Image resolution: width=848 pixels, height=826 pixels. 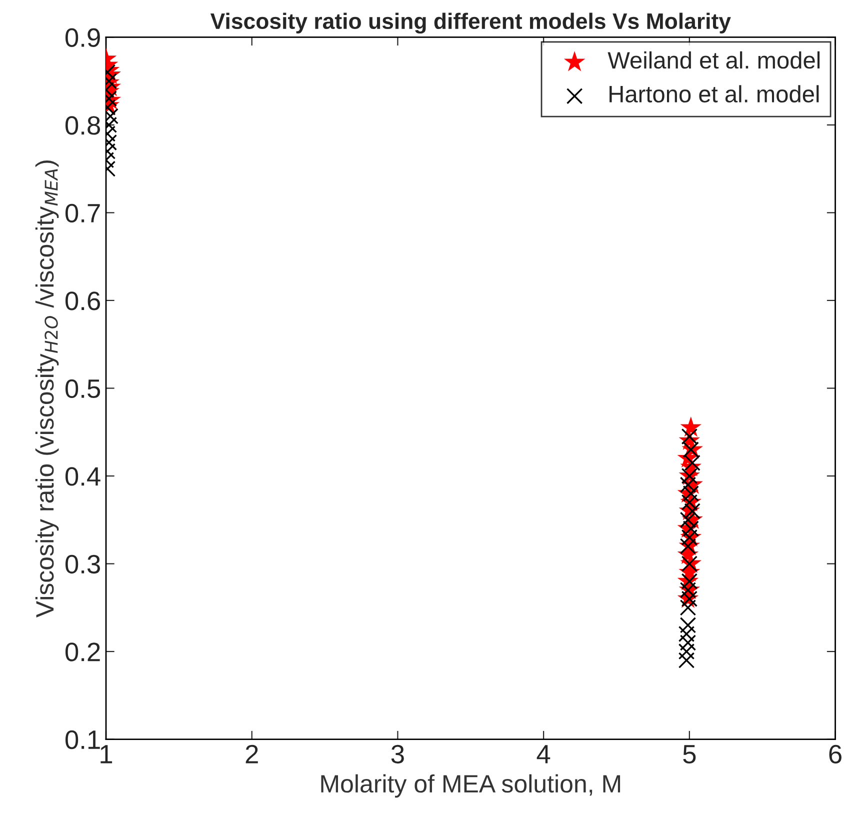 I want to click on legend-label: Weiland et al. model, so click(x=714, y=60).